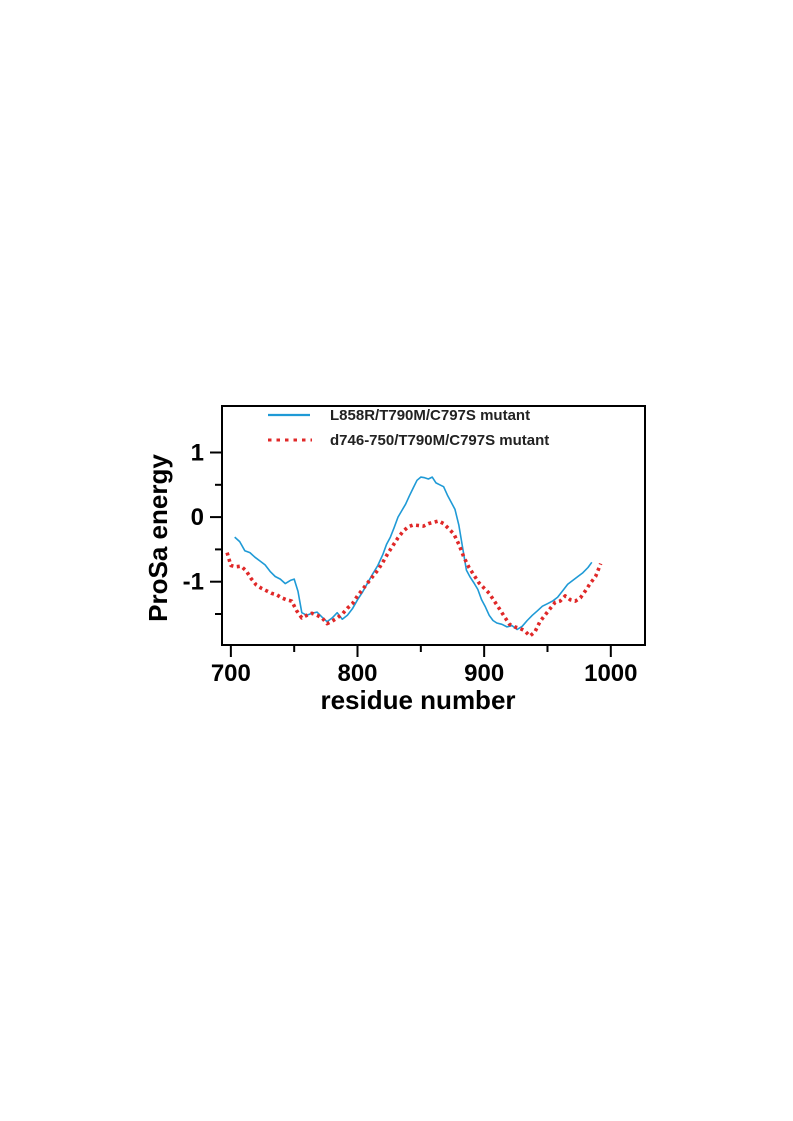 This screenshot has height=1121, width=793. What do you see at coordinates (484, 673) in the screenshot?
I see `x-tick-label: 900` at bounding box center [484, 673].